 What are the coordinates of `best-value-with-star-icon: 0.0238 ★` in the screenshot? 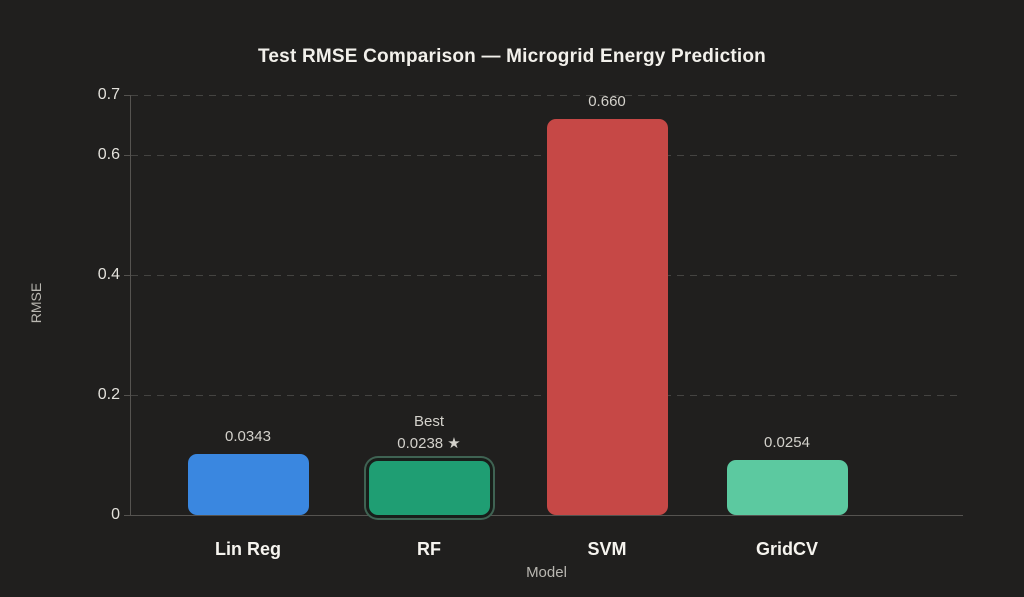 It's located at (429, 443).